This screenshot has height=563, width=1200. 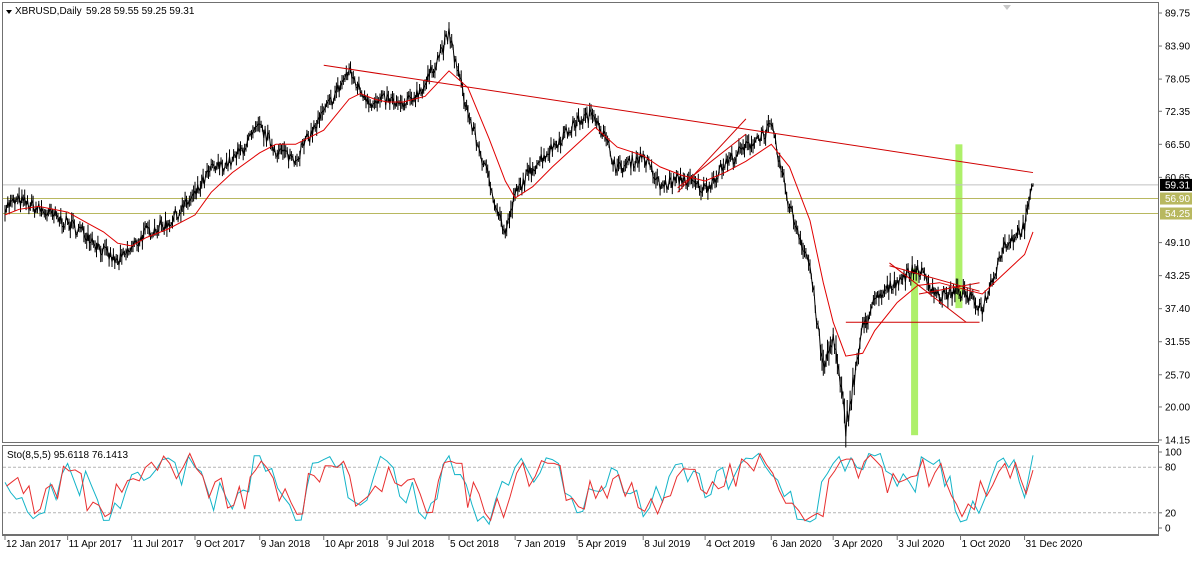 I want to click on time-tick-label: 6 Jan 2020, so click(x=797, y=544).